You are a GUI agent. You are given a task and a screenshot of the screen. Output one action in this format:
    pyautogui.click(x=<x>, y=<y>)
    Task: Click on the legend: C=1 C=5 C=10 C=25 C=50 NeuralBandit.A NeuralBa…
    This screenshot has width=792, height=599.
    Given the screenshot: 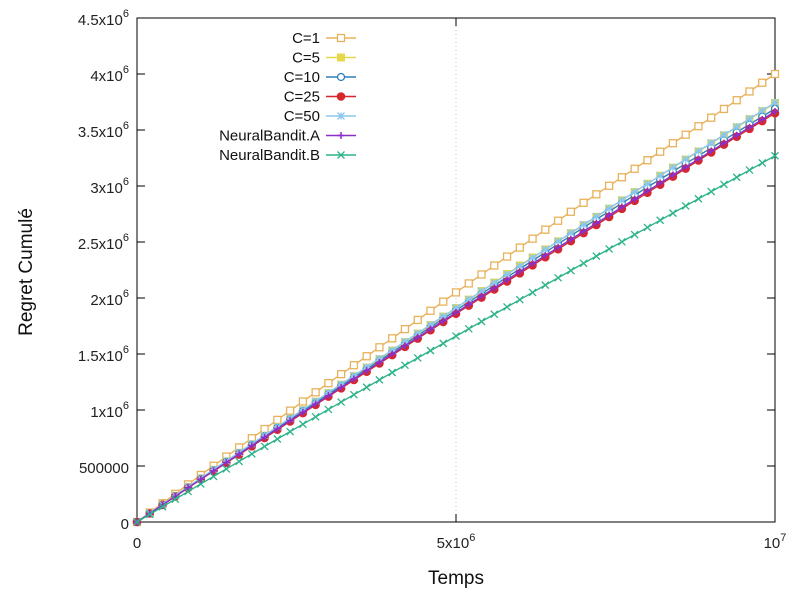 What is the action you would take?
    pyautogui.click(x=287, y=97)
    